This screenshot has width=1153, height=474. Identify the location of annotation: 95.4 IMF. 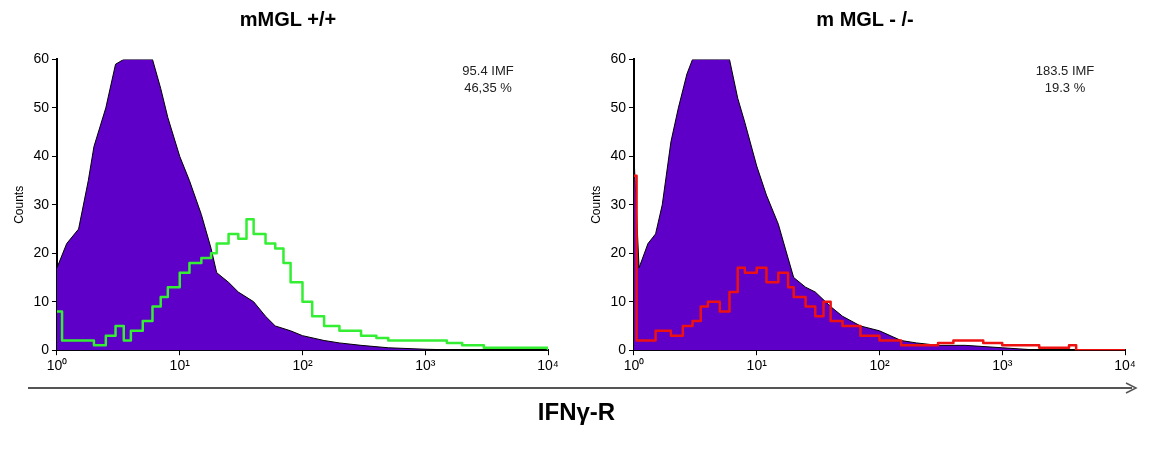
(488, 71).